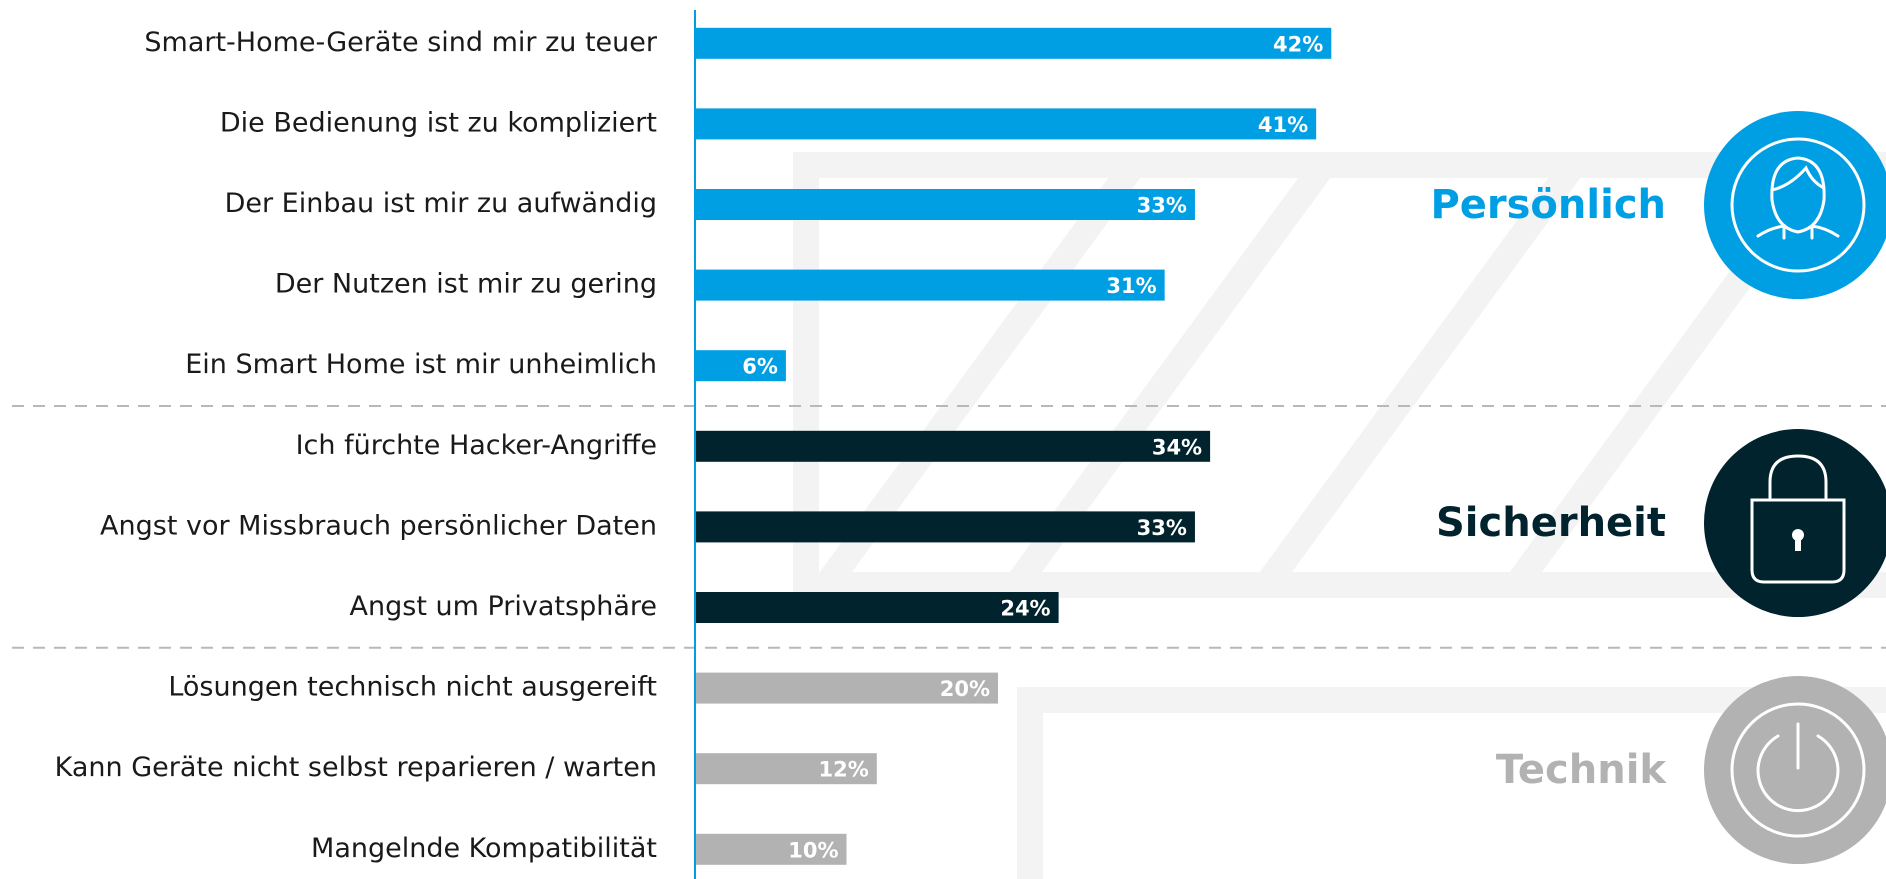  What do you see at coordinates (441, 203) in the screenshot?
I see `category-label: Der Einbau ist mir zu aufwändig` at bounding box center [441, 203].